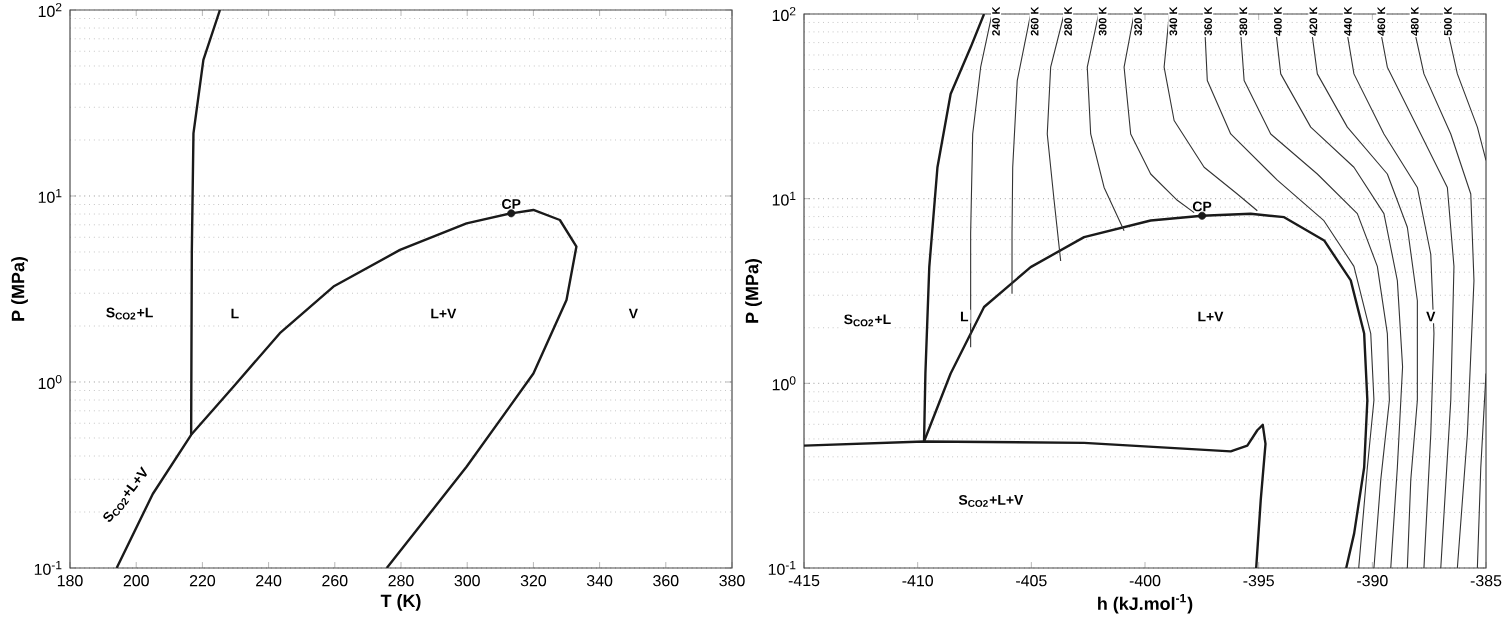 Image resolution: width=1502 pixels, height=640 pixels. Describe the element at coordinates (1145, 604) in the screenshot. I see `x-axis-title: h (kJ.mol$^{-1}$)` at that location.